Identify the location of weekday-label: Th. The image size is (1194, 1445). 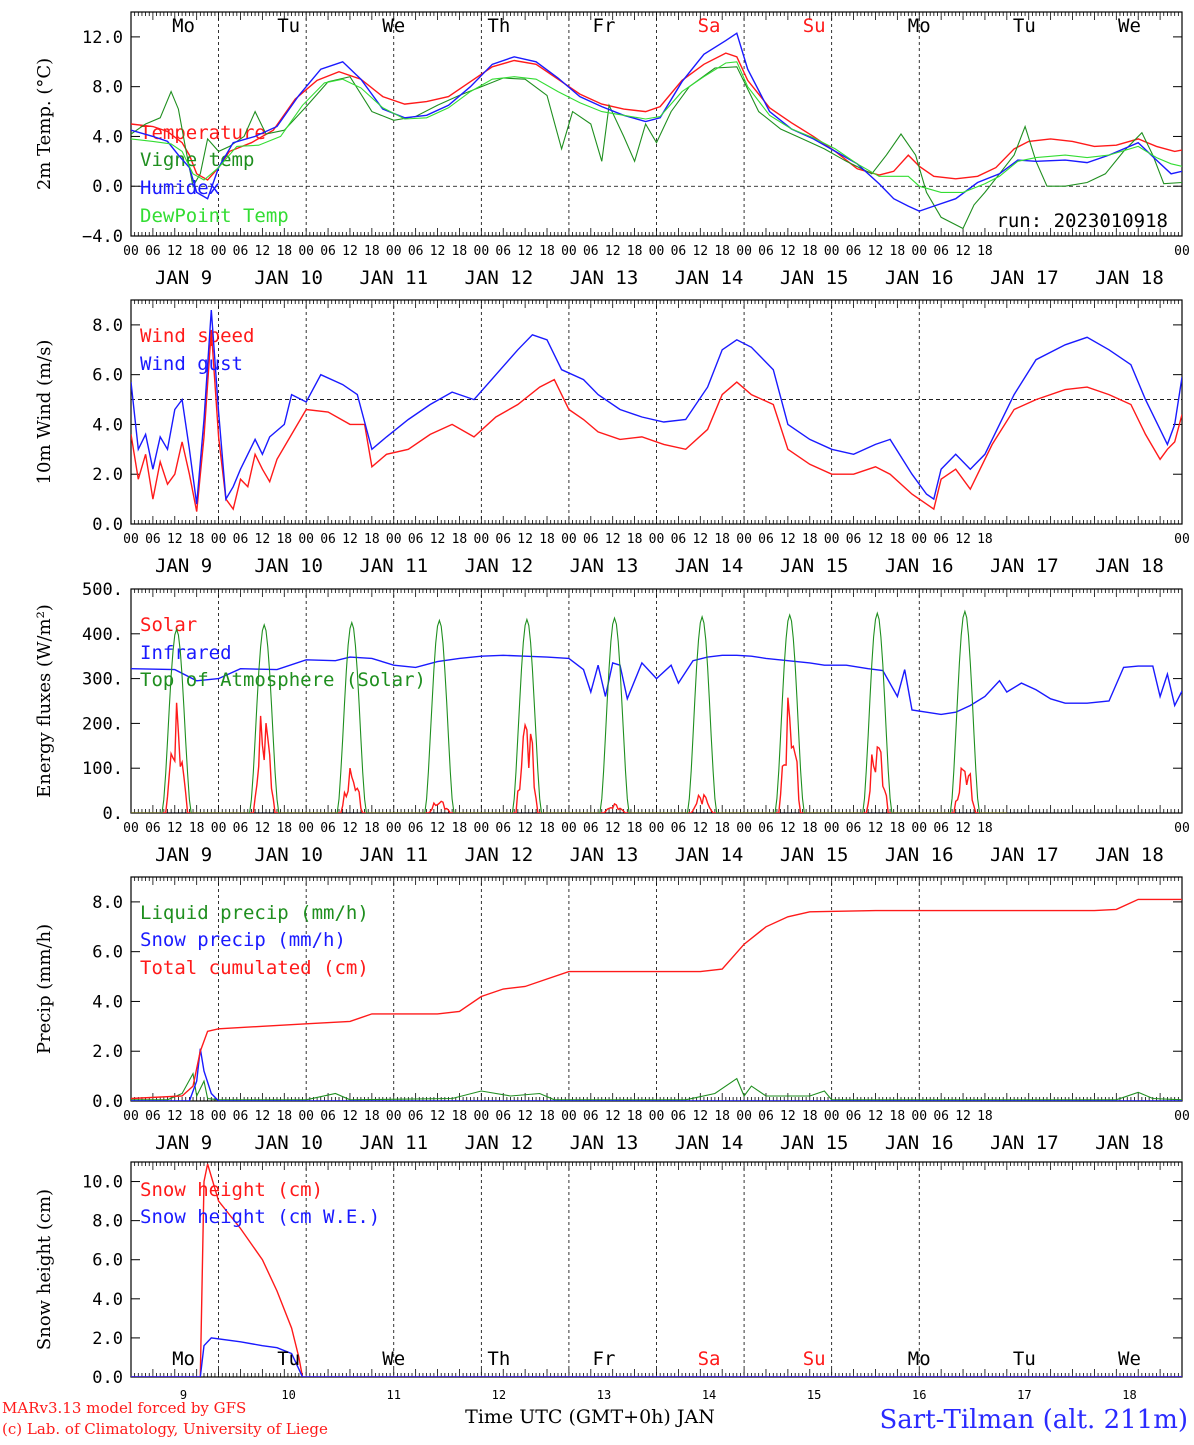
(498, 26).